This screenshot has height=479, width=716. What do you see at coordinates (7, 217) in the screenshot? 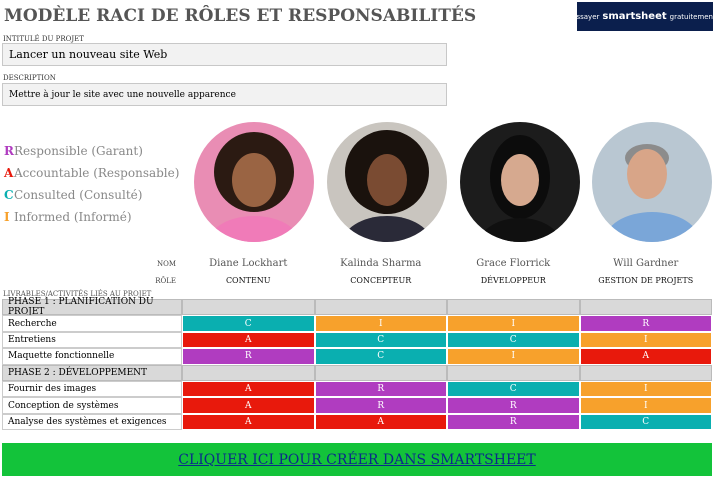
I see `legend-letter: I` at bounding box center [7, 217].